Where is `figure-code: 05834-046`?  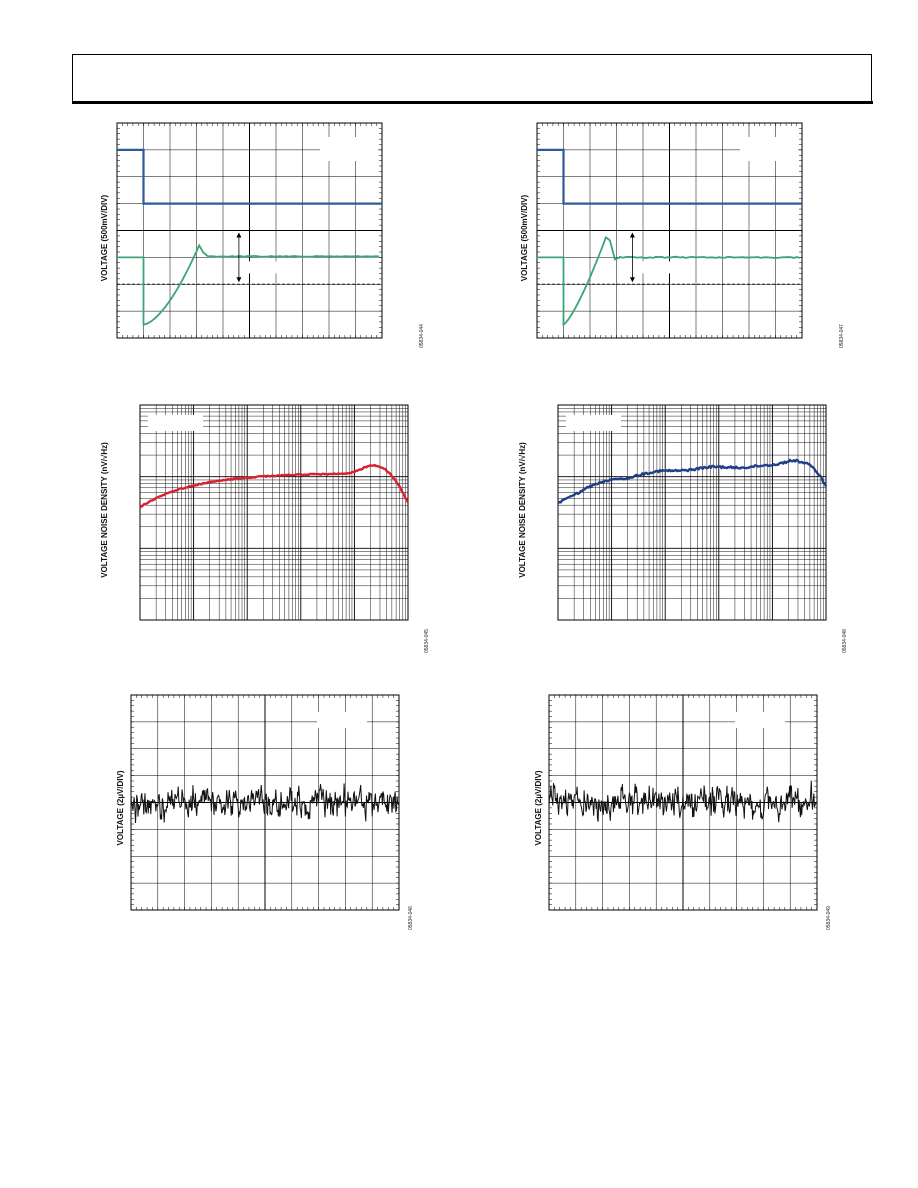 figure-code: 05834-046 is located at coordinates (411, 918).